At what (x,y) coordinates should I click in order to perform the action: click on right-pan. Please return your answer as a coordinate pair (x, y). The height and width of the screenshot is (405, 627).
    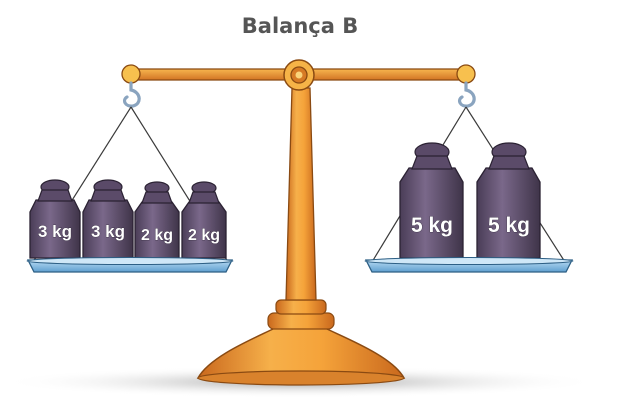
    Looking at the image, I should click on (469, 265).